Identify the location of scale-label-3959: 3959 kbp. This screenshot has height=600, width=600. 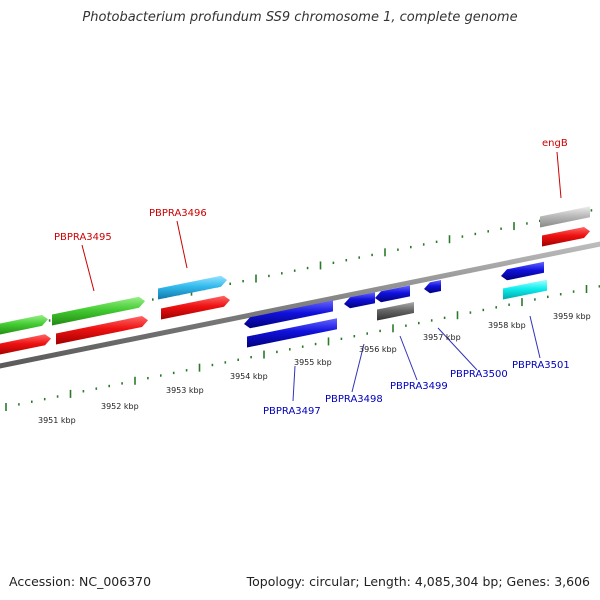
(572, 316).